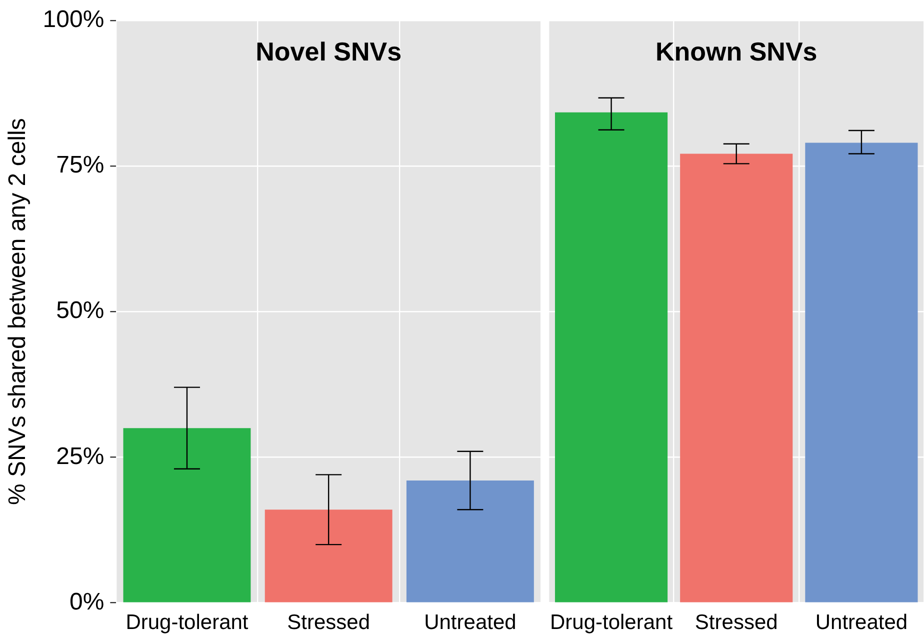 The width and height of the screenshot is (924, 644). What do you see at coordinates (86, 602) in the screenshot?
I see `y-tick-label: 0%` at bounding box center [86, 602].